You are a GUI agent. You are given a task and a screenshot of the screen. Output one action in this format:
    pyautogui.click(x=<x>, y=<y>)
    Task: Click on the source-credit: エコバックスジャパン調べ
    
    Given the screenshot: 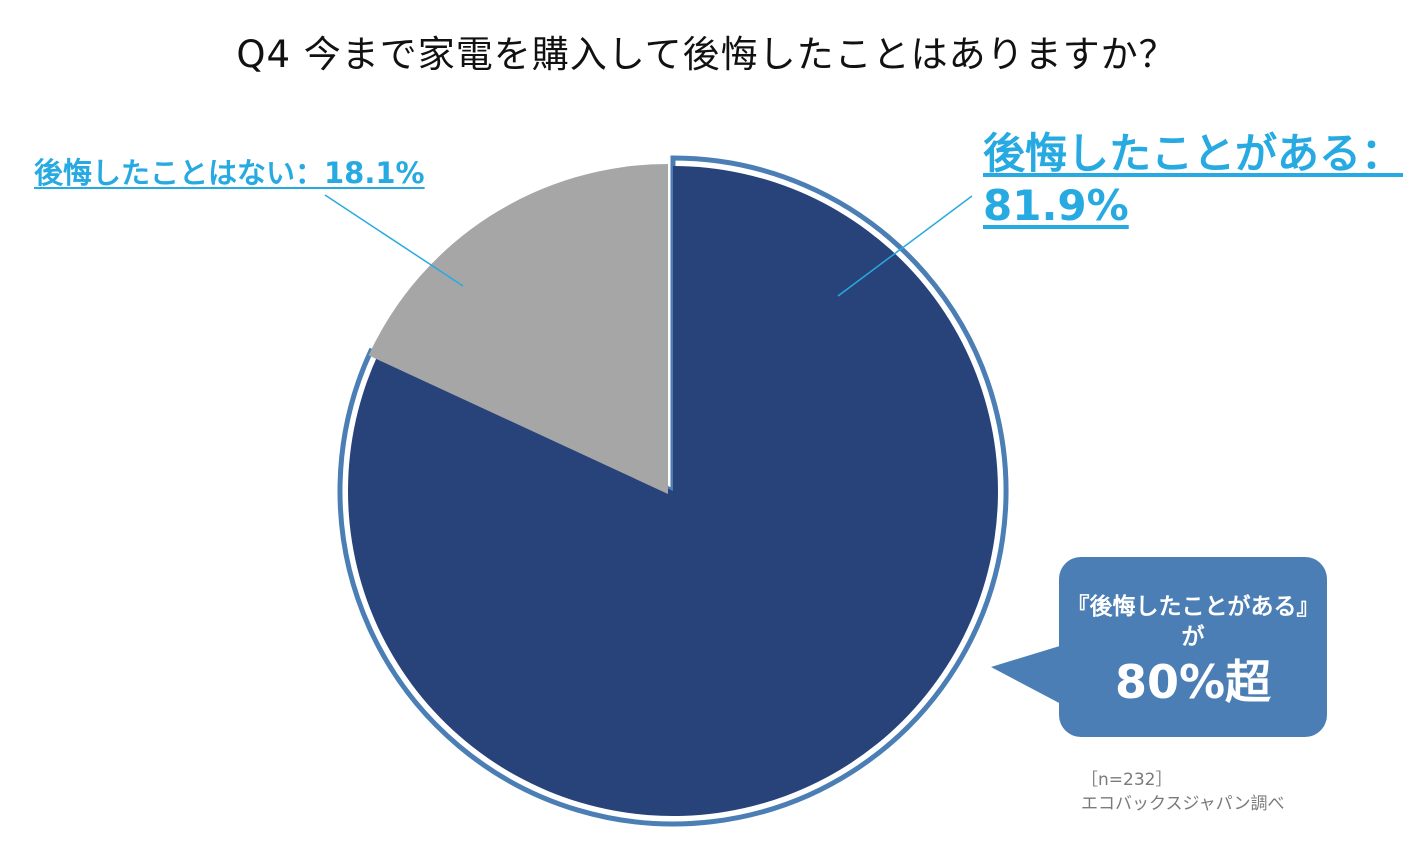 What is the action you would take?
    pyautogui.click(x=1183, y=804)
    